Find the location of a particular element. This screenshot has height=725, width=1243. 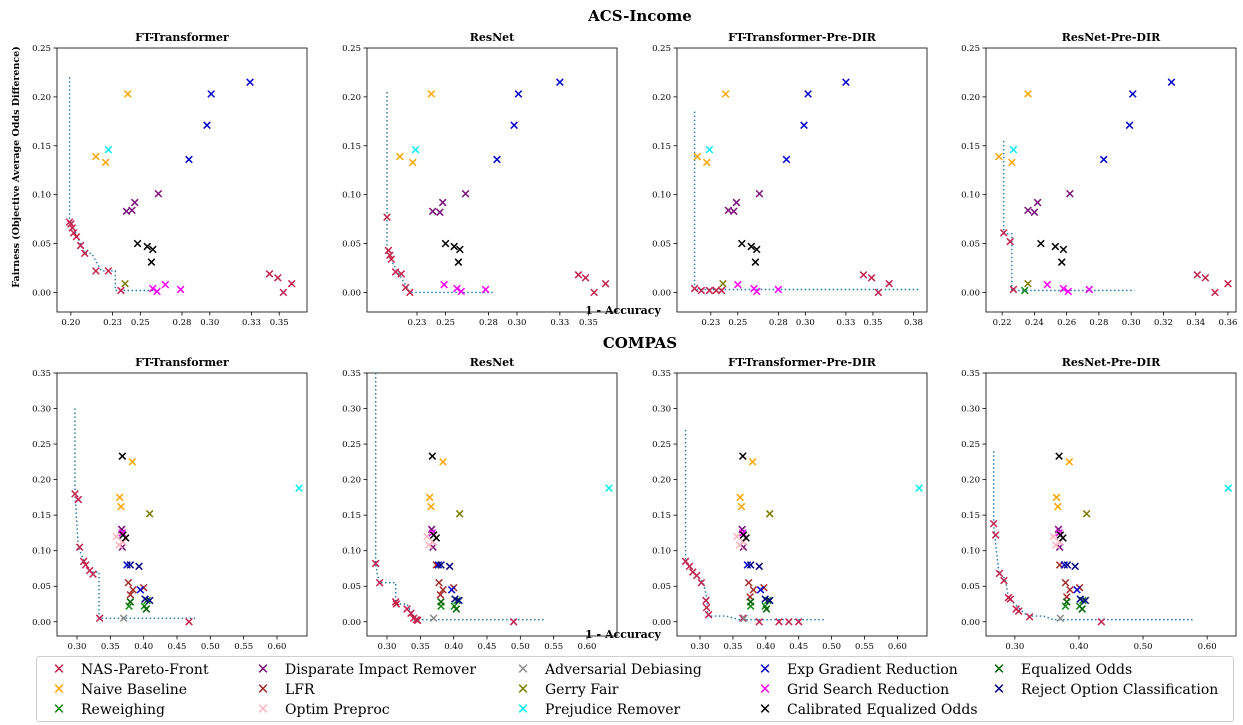

panel-title: ResNet is located at coordinates (492, 37).